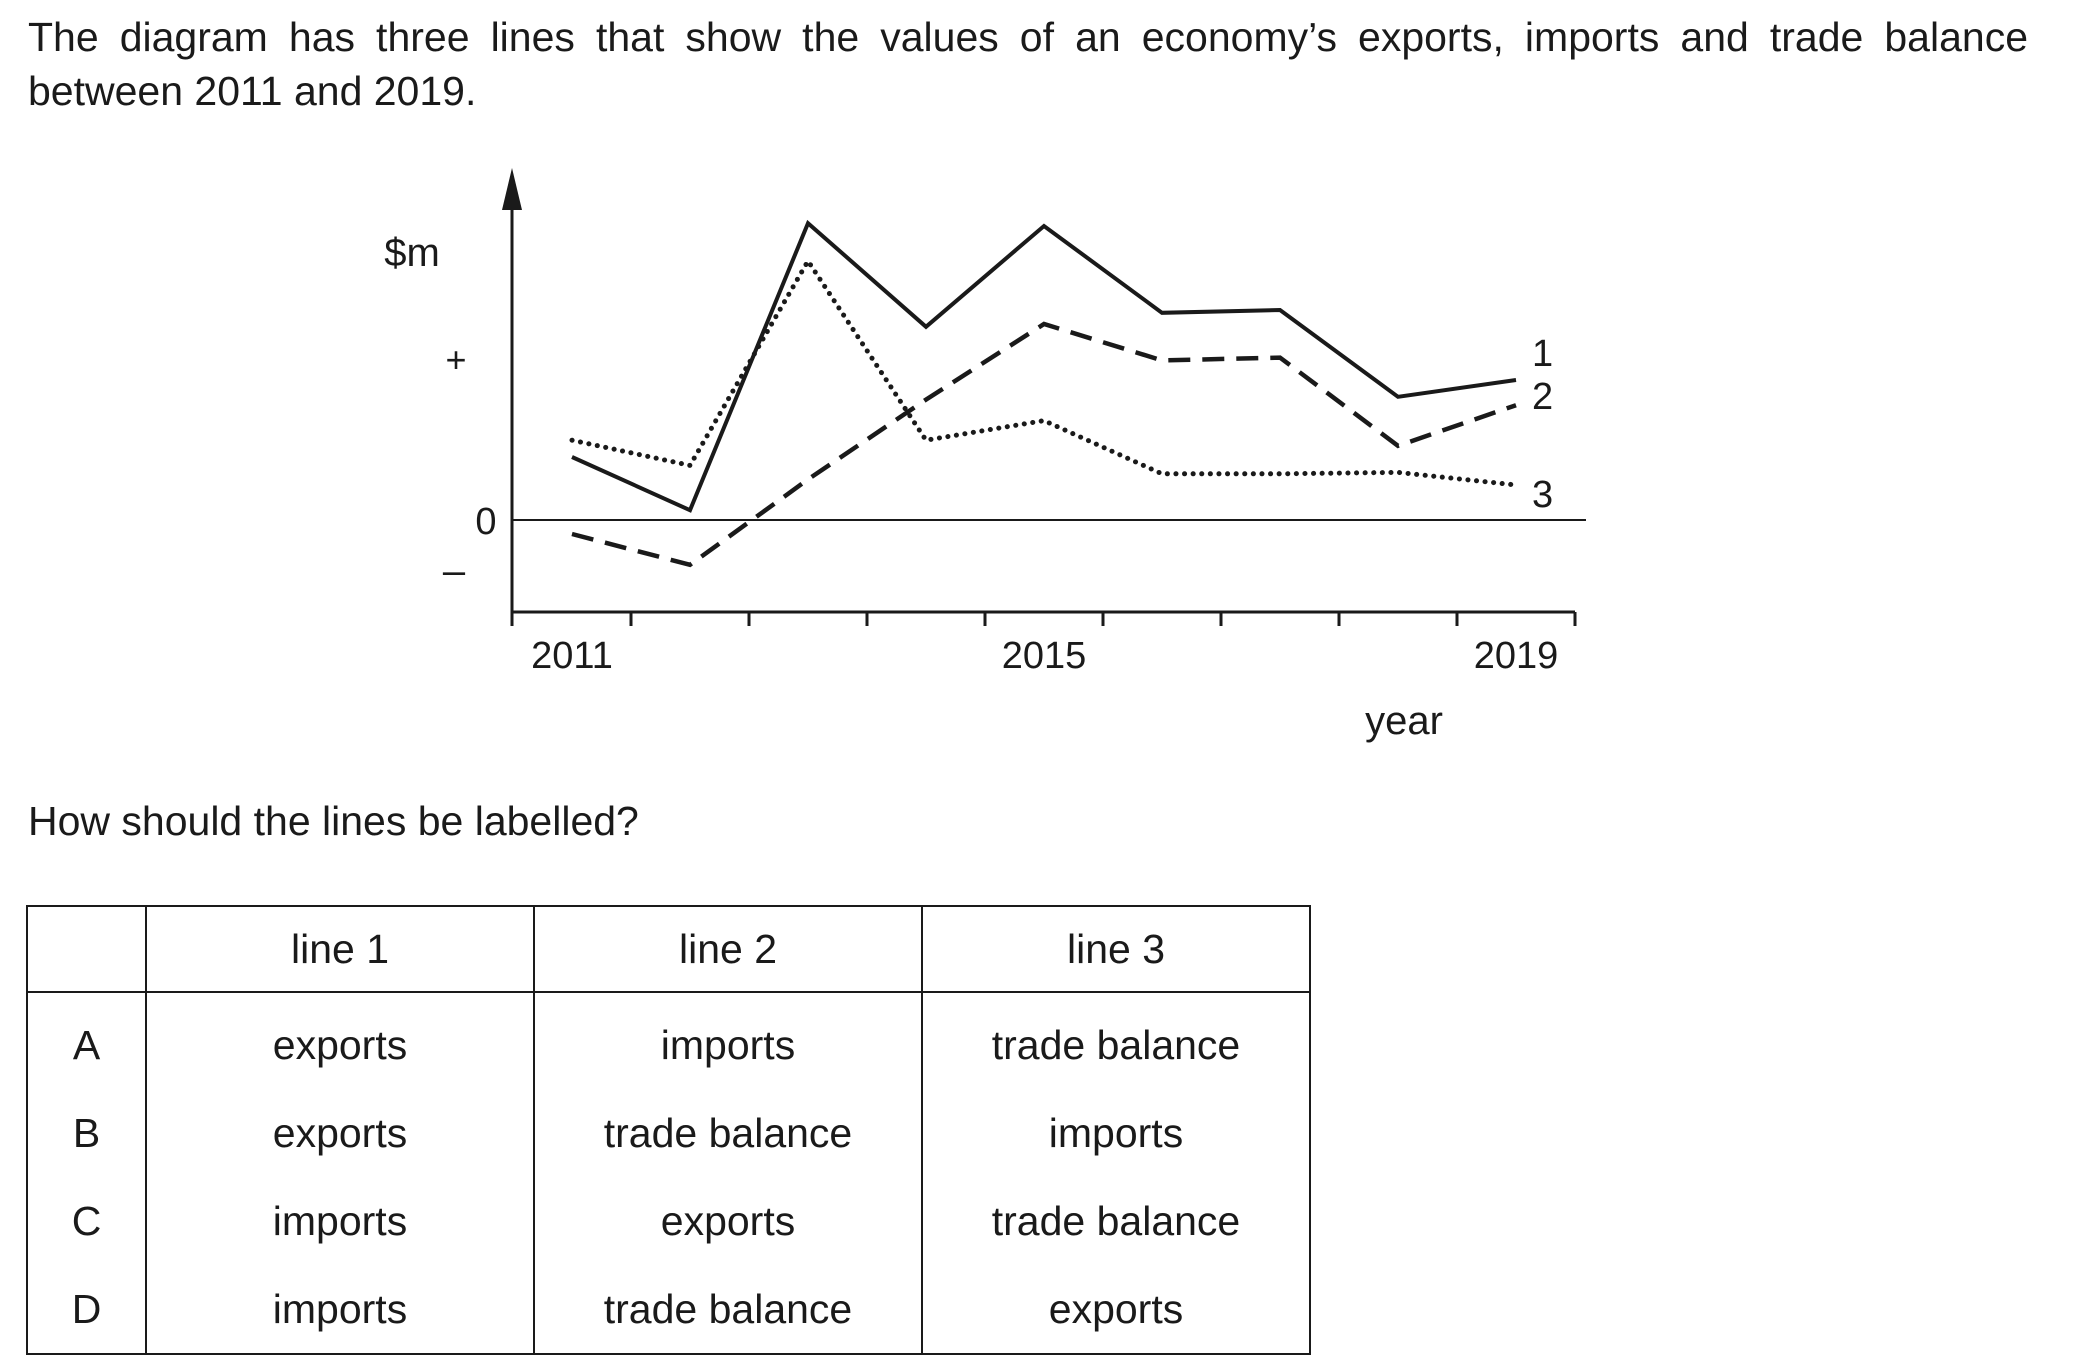 The width and height of the screenshot is (2100, 1355). I want to click on table-header-row: line 1 line 2 line 3, so click(668, 949).